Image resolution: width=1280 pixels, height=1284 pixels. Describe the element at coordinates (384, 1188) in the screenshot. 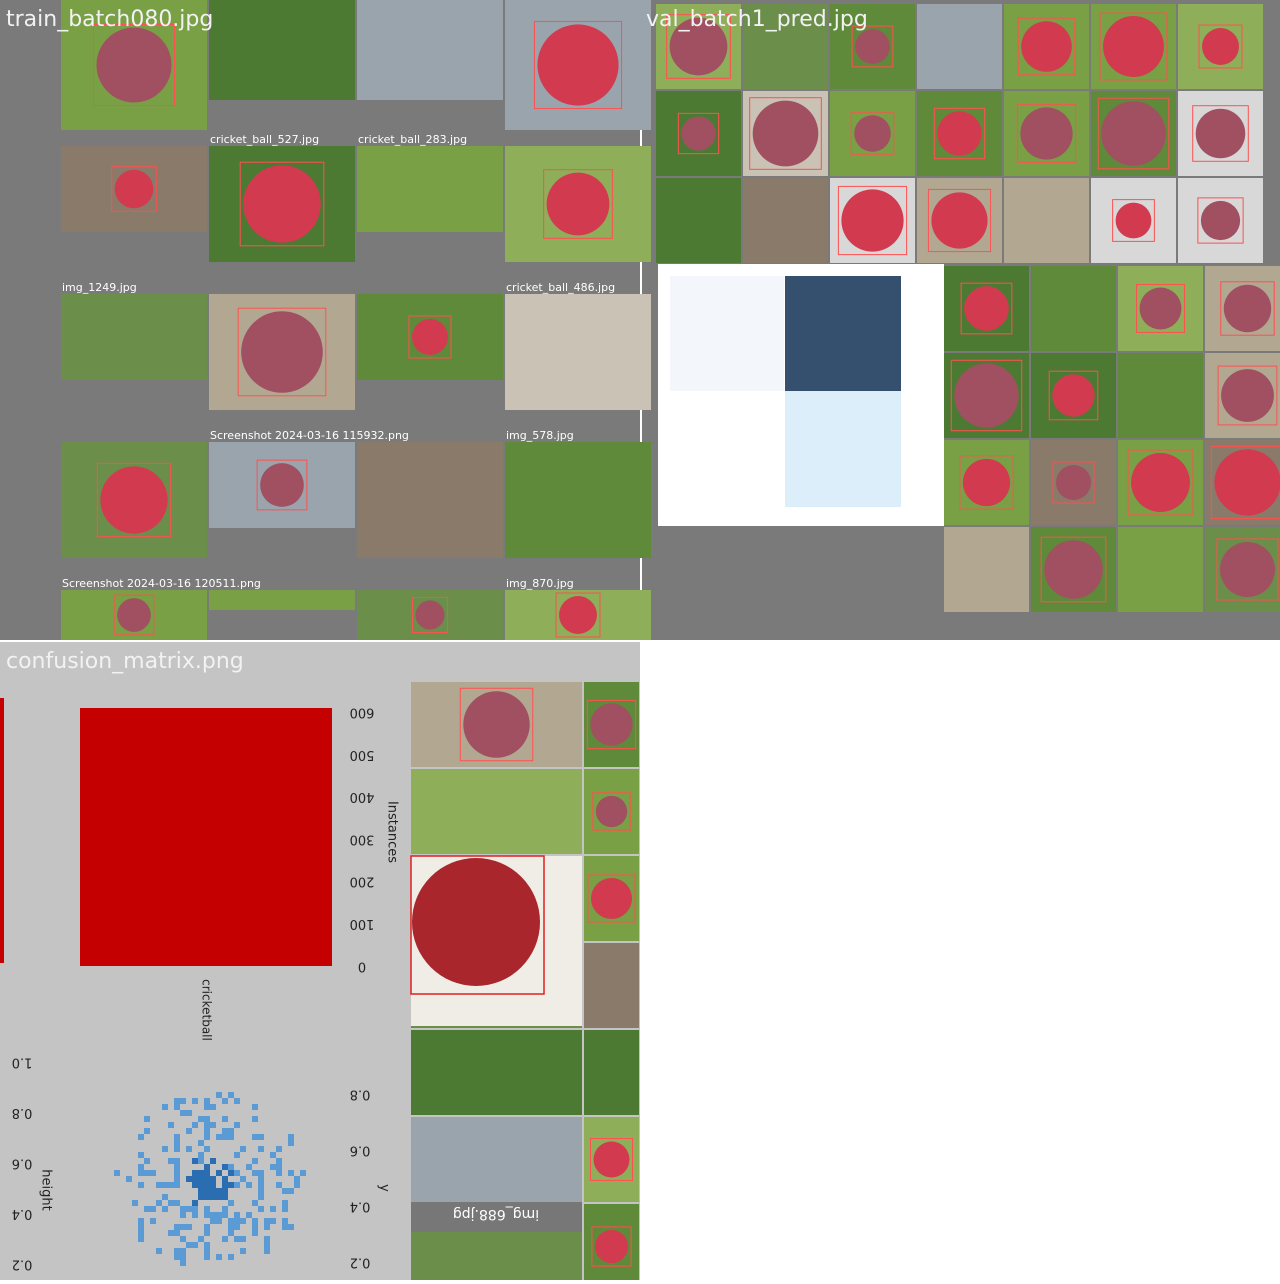

I see `axis-label: y` at that location.